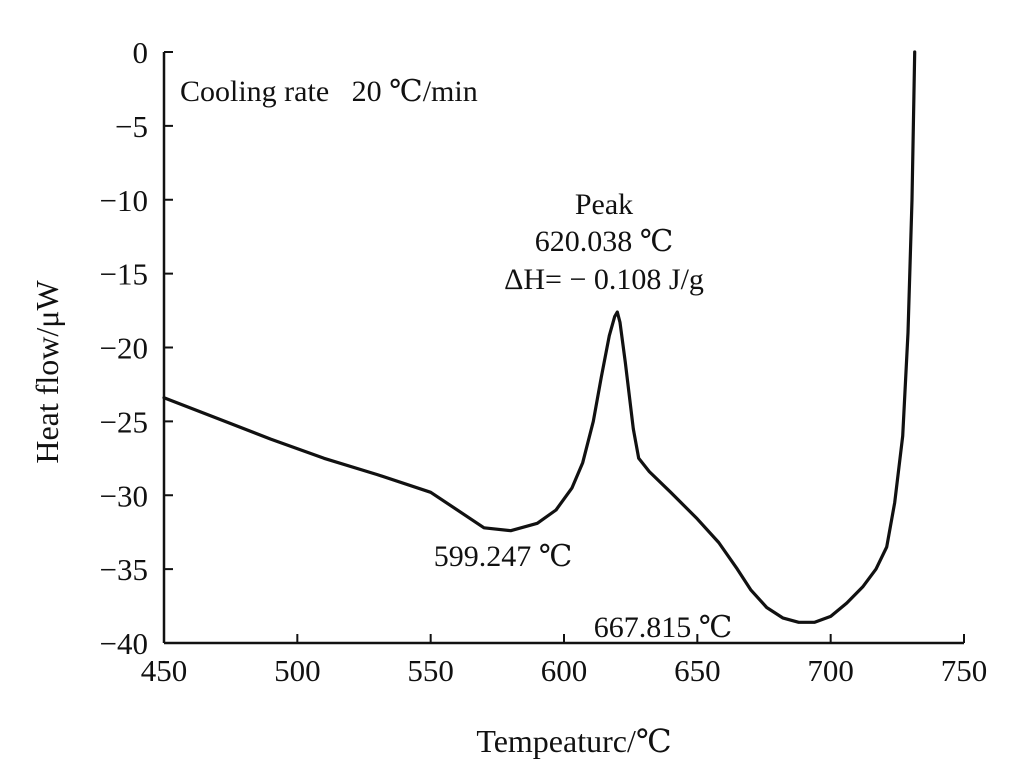 Image resolution: width=1013 pixels, height=774 pixels. What do you see at coordinates (697, 670) in the screenshot?
I see `x-tick-label: 650` at bounding box center [697, 670].